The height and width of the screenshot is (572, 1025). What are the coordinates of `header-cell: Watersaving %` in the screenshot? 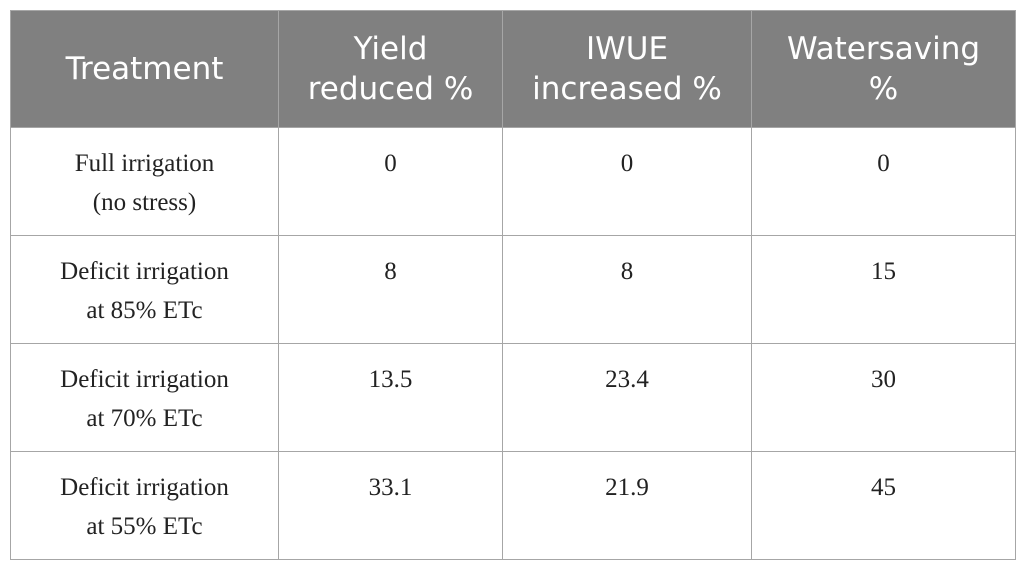 It's located at (883, 69).